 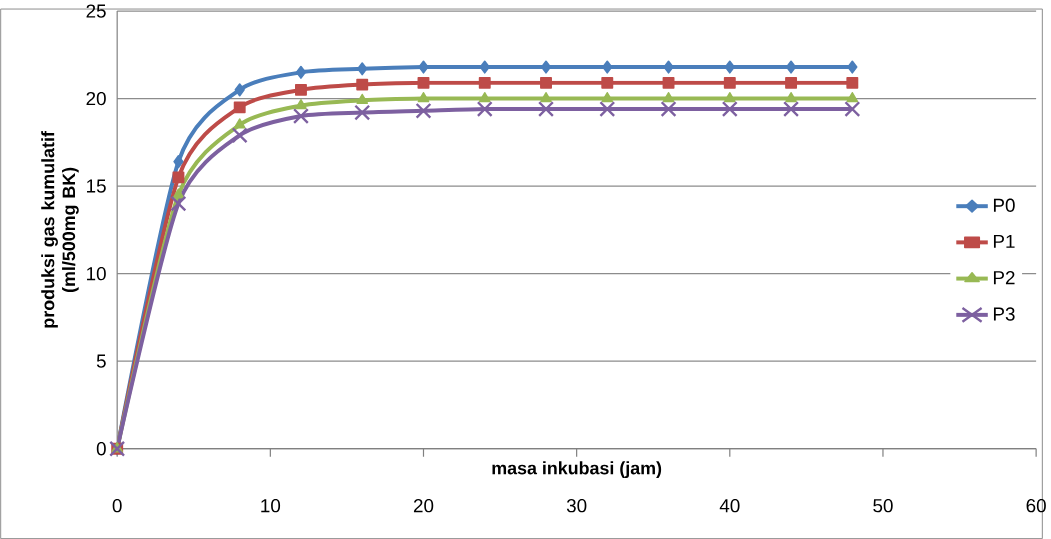 What do you see at coordinates (1004, 241) in the screenshot?
I see `legend-label: P1` at bounding box center [1004, 241].